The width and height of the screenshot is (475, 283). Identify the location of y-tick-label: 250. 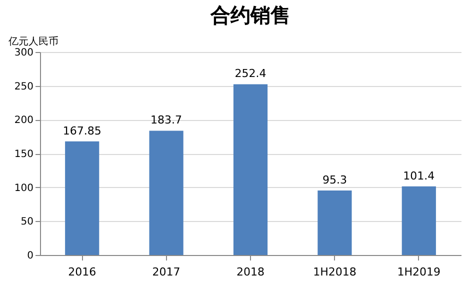
(24, 86).